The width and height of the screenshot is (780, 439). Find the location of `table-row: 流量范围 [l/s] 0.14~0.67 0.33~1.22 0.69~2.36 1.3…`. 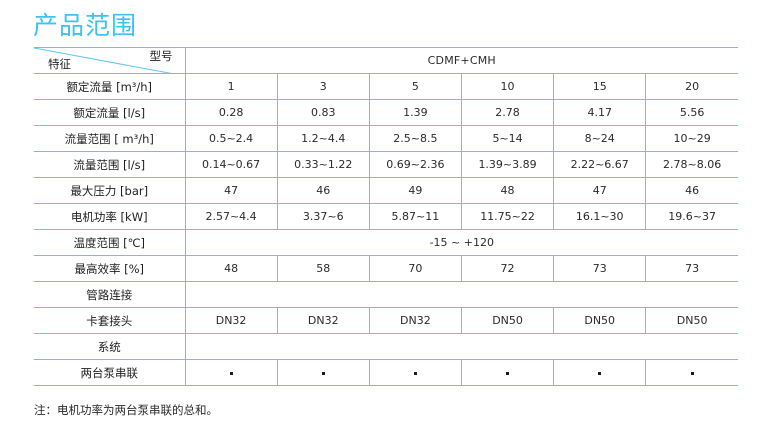

table-row: 流量范围 [l/s] 0.14~0.67 0.33~1.22 0.69~2.36 1.3… is located at coordinates (386, 164).